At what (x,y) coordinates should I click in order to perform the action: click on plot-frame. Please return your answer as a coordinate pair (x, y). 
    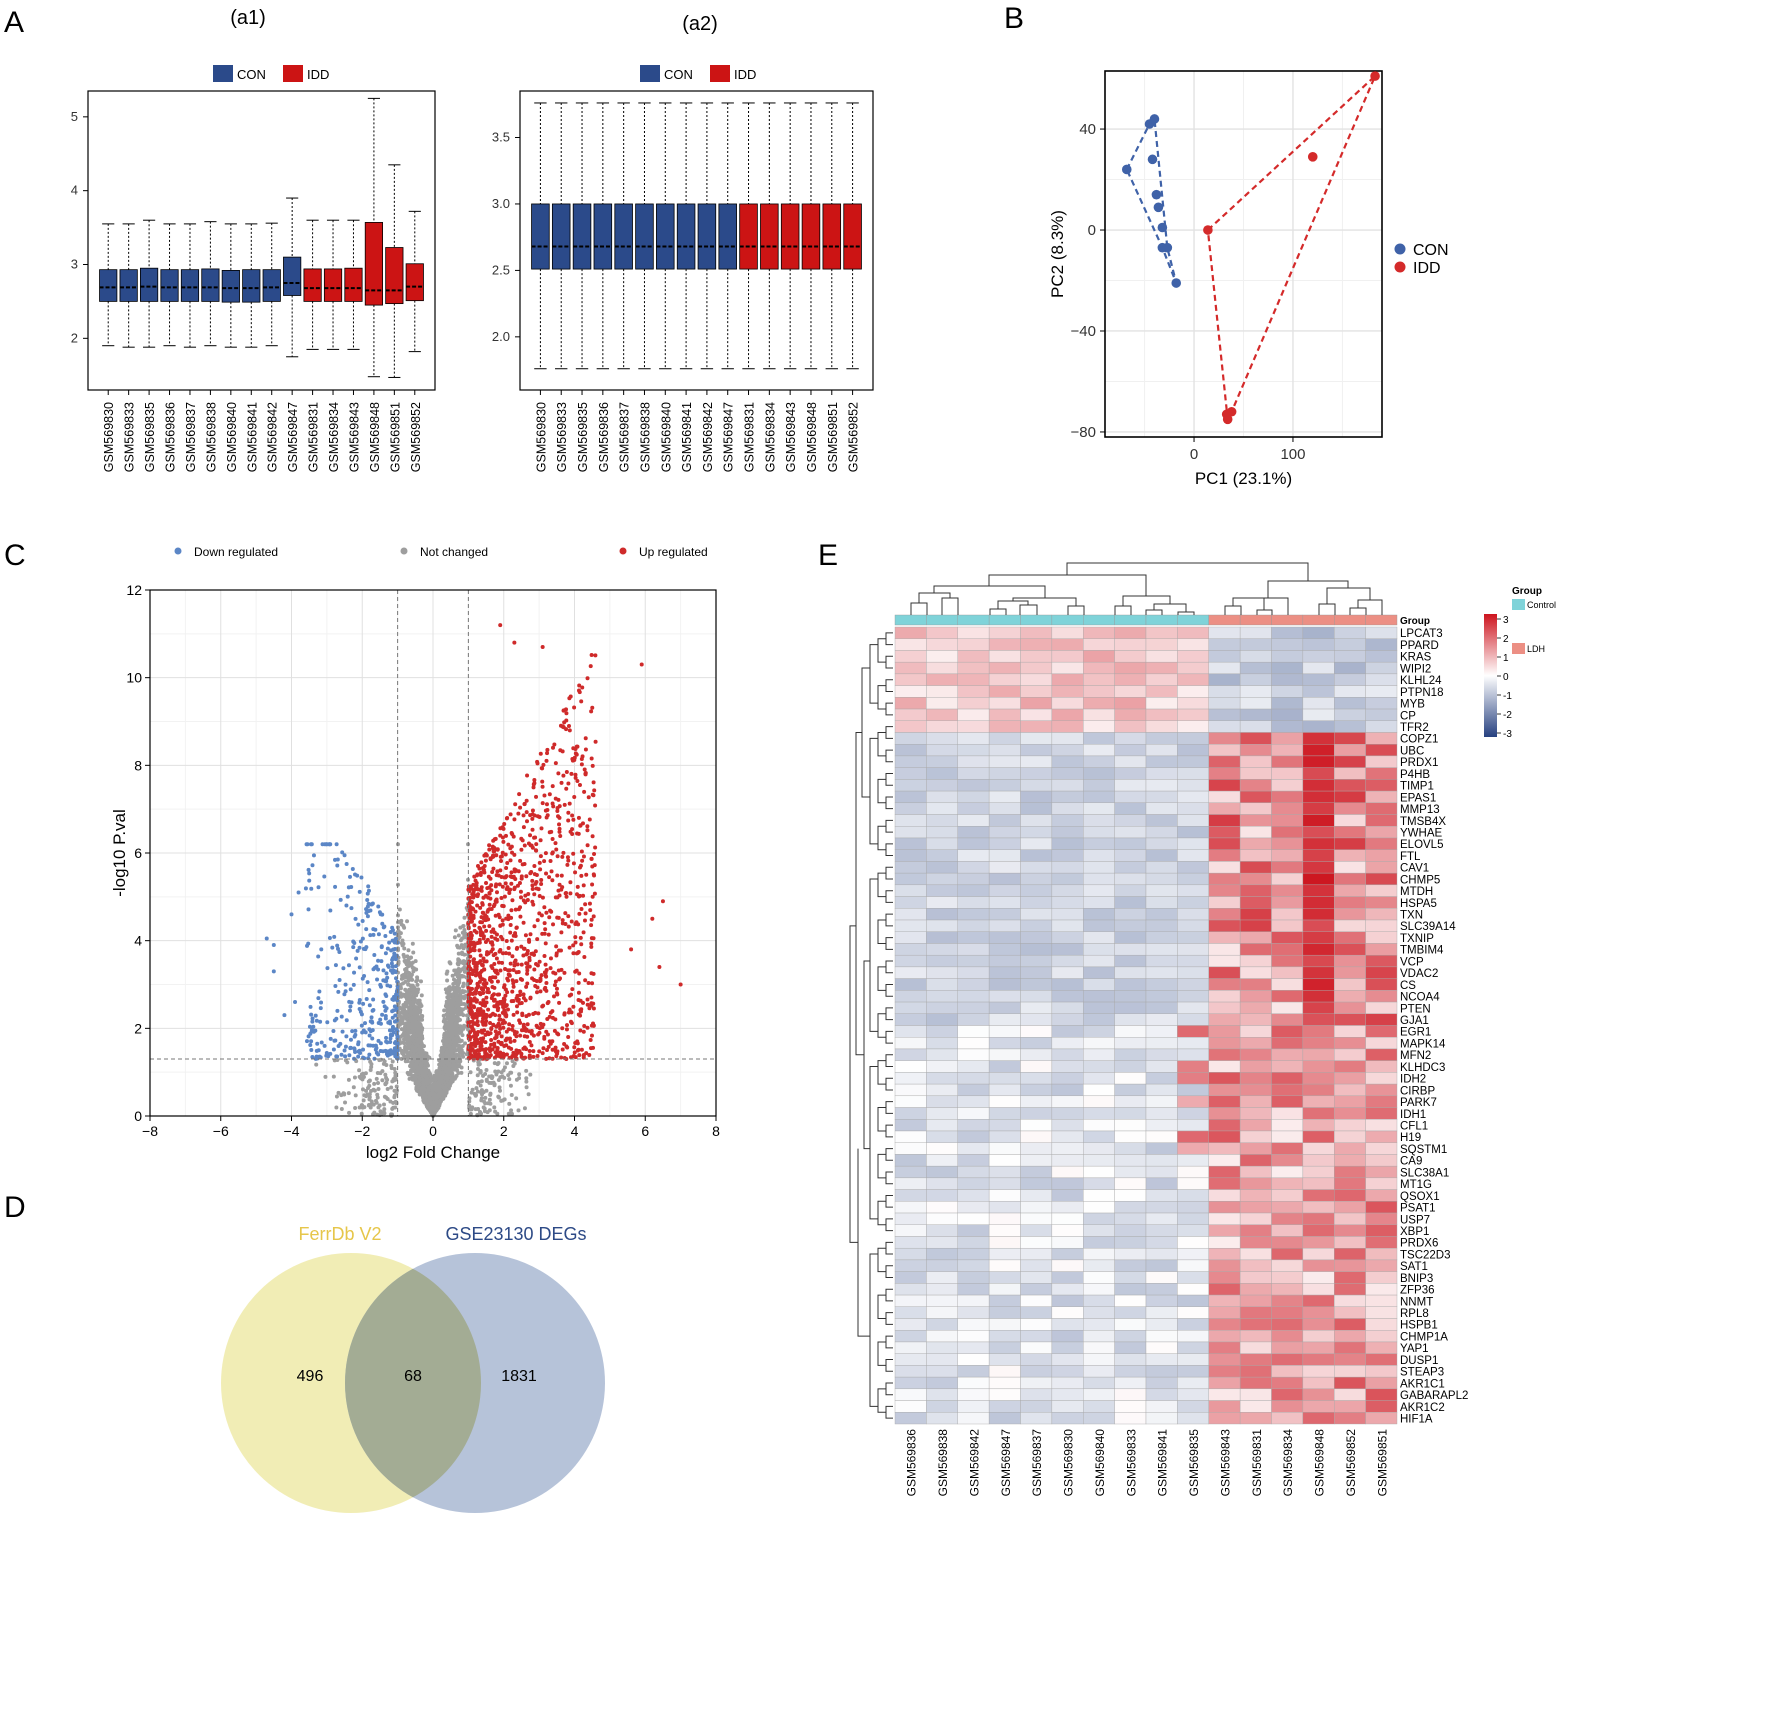
    Looking at the image, I should click on (696, 240).